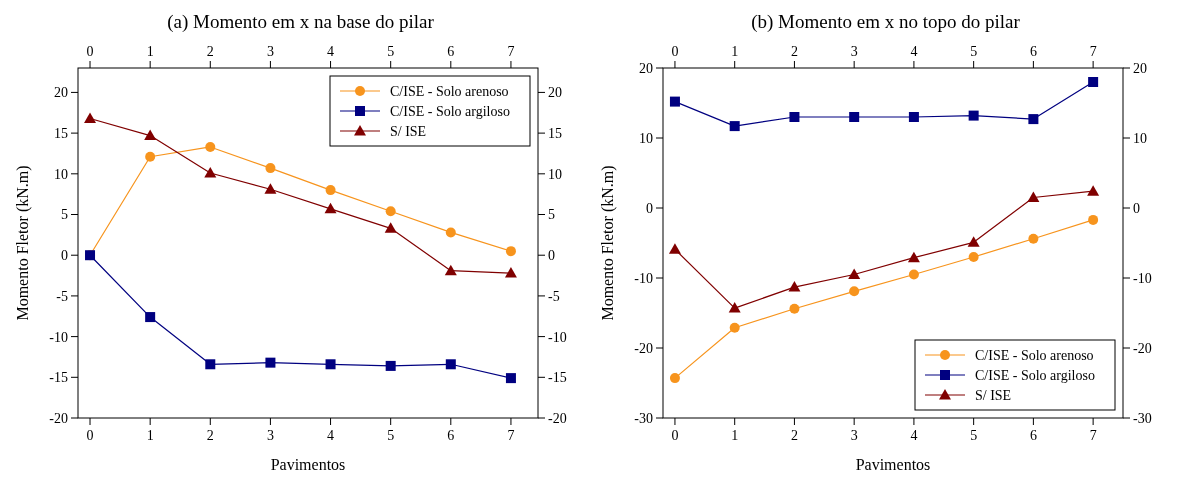  Describe the element at coordinates (62, 296) in the screenshot. I see `y-tick-label: -5` at that location.